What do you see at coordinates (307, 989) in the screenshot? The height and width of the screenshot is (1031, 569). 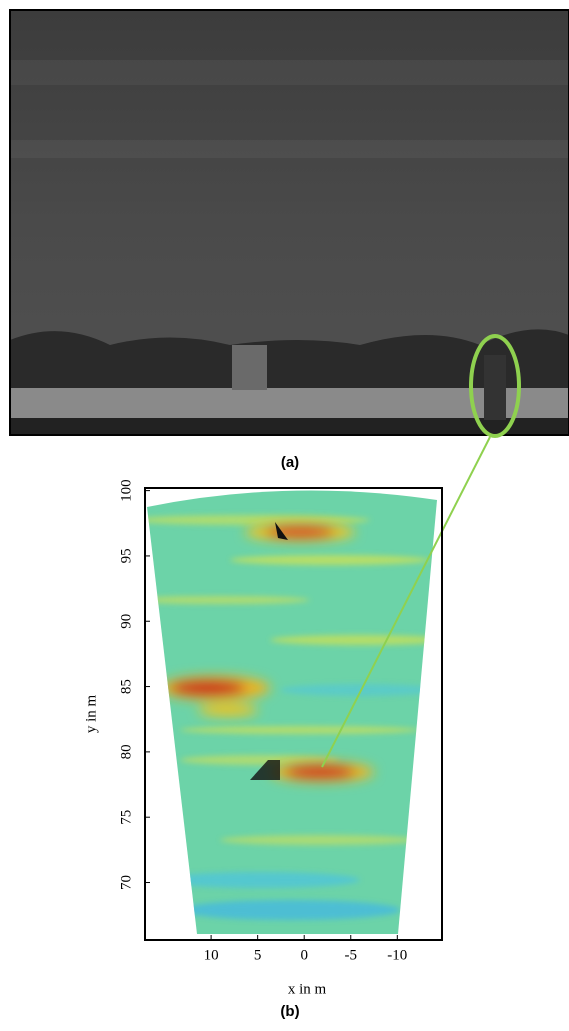 I see `x-axis-label: x in m` at bounding box center [307, 989].